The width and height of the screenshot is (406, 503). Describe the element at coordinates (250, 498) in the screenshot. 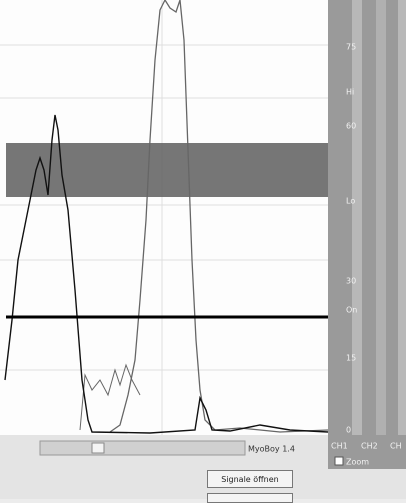

I see `button` at that location.